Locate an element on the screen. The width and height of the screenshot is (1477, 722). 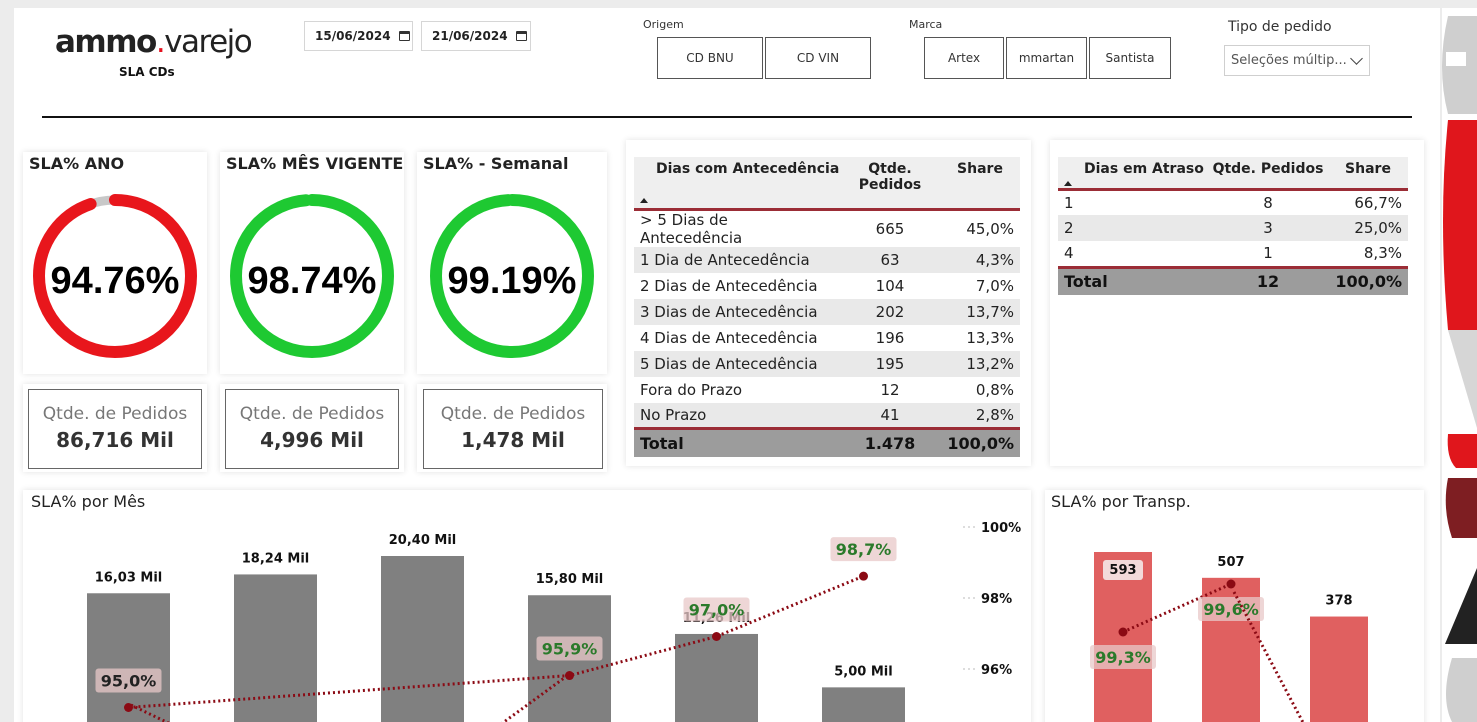
gauge-sla-ano is located at coordinates (115, 276).